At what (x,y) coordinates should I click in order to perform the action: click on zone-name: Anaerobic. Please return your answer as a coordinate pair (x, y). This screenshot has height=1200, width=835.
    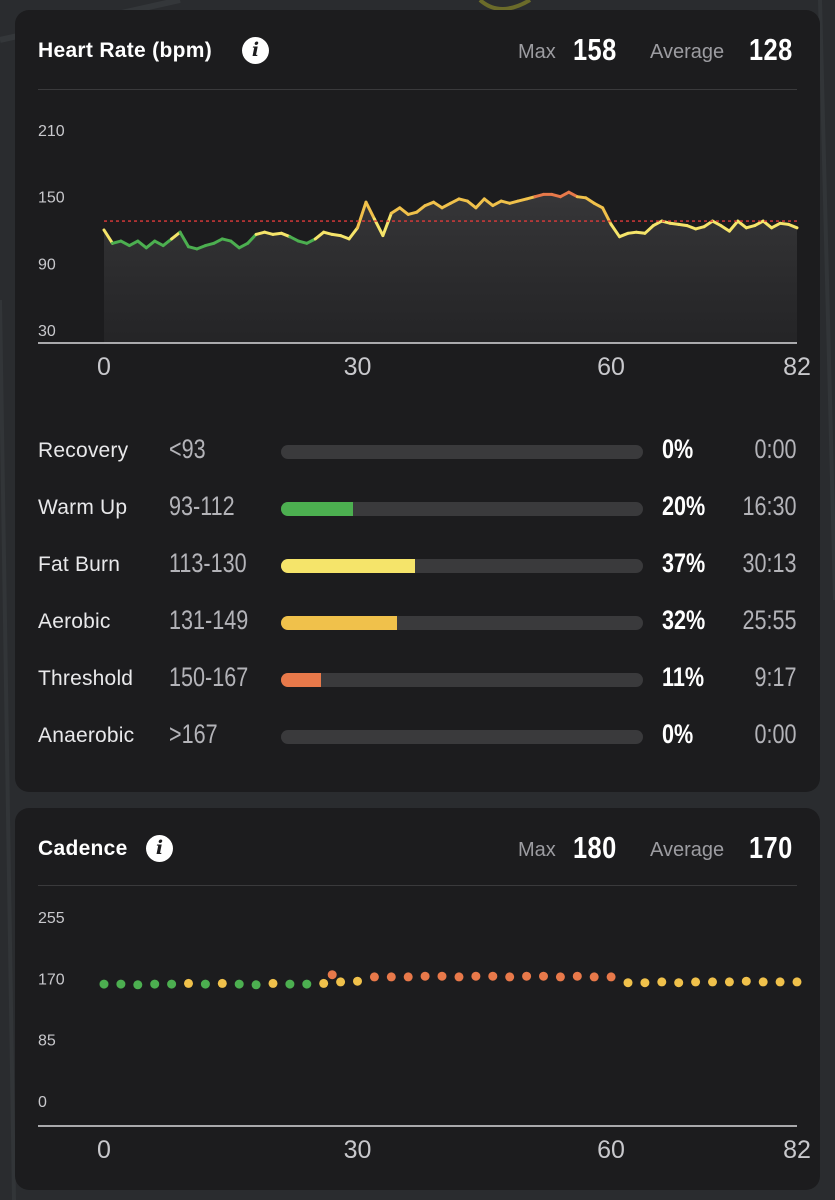
    Looking at the image, I should click on (86, 735).